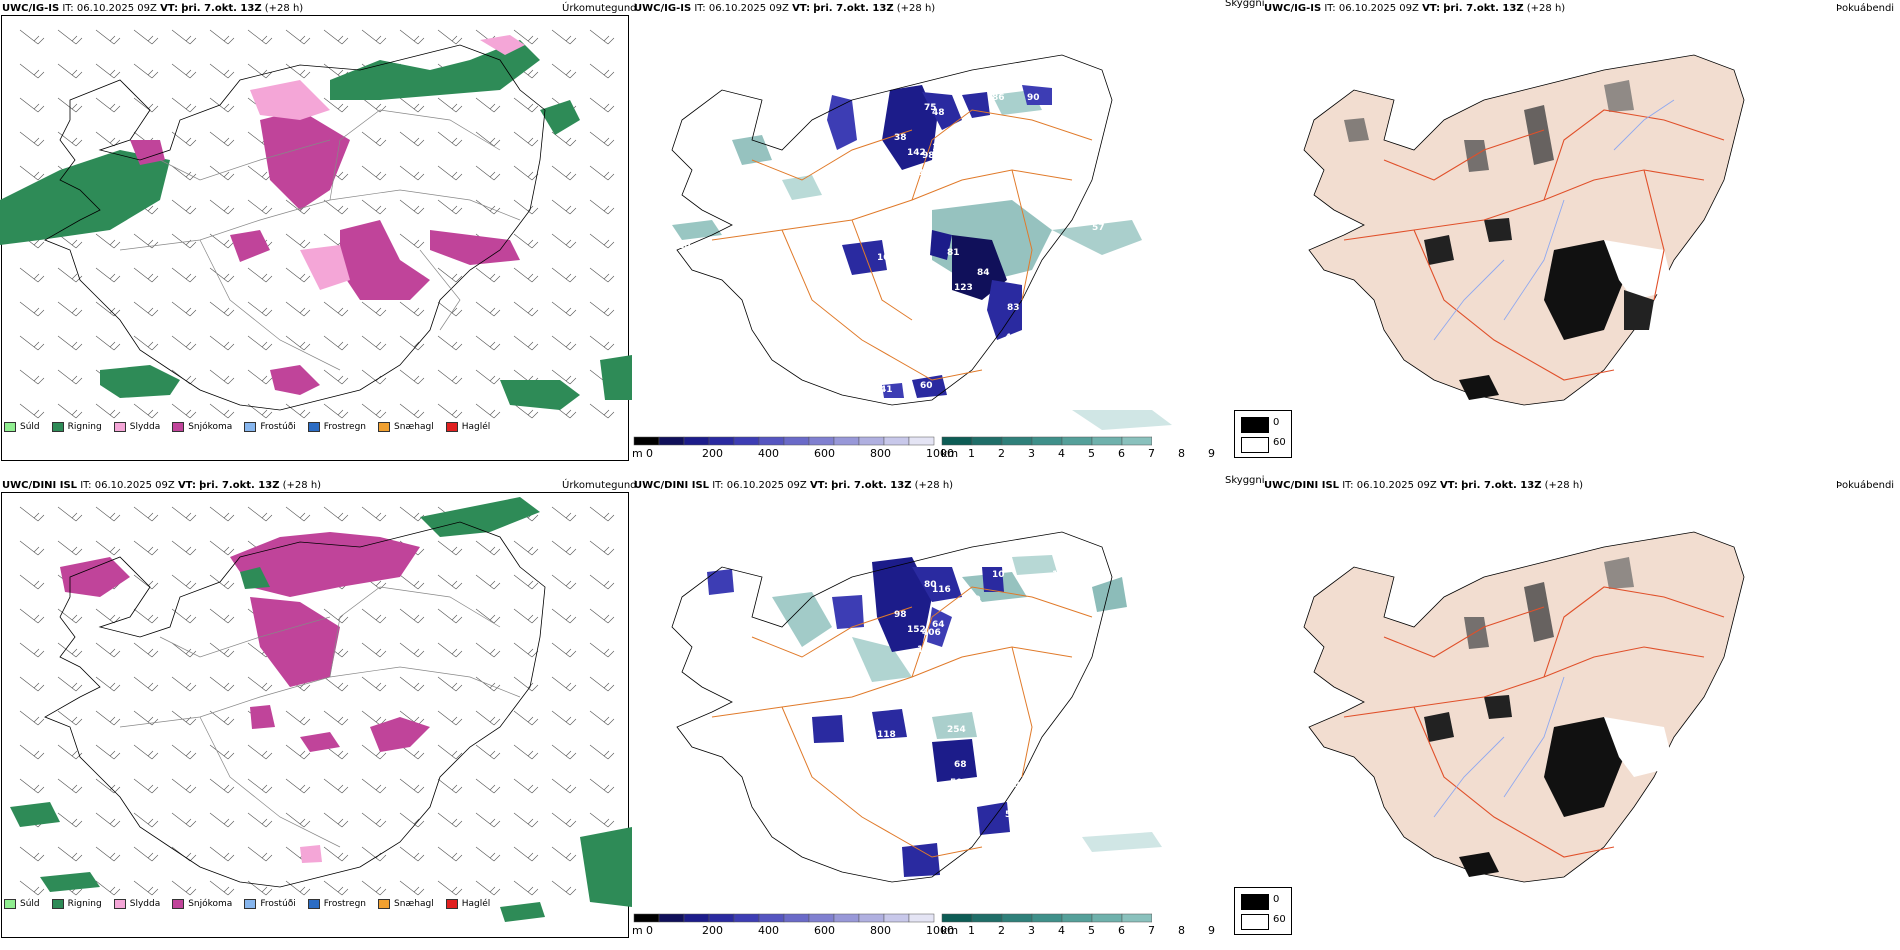 Image resolution: width=1900 pixels, height=950 pixels. I want to click on tick-label: 1, so click(971, 930).